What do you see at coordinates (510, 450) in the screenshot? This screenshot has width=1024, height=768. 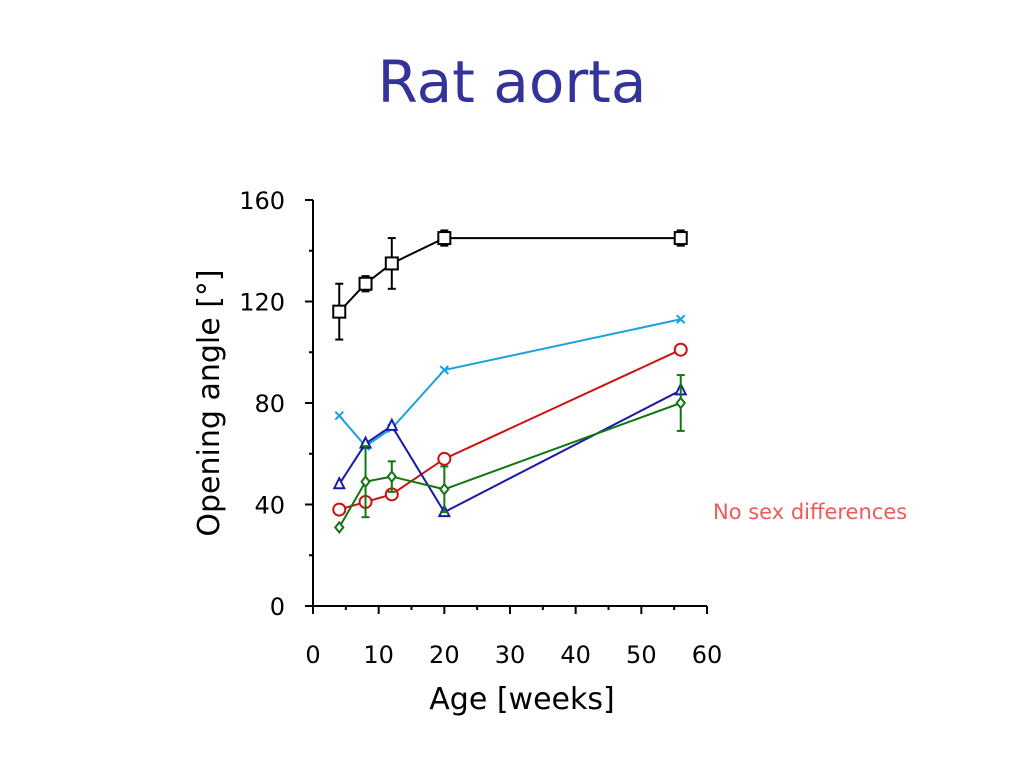 I see `series-triangle` at bounding box center [510, 450].